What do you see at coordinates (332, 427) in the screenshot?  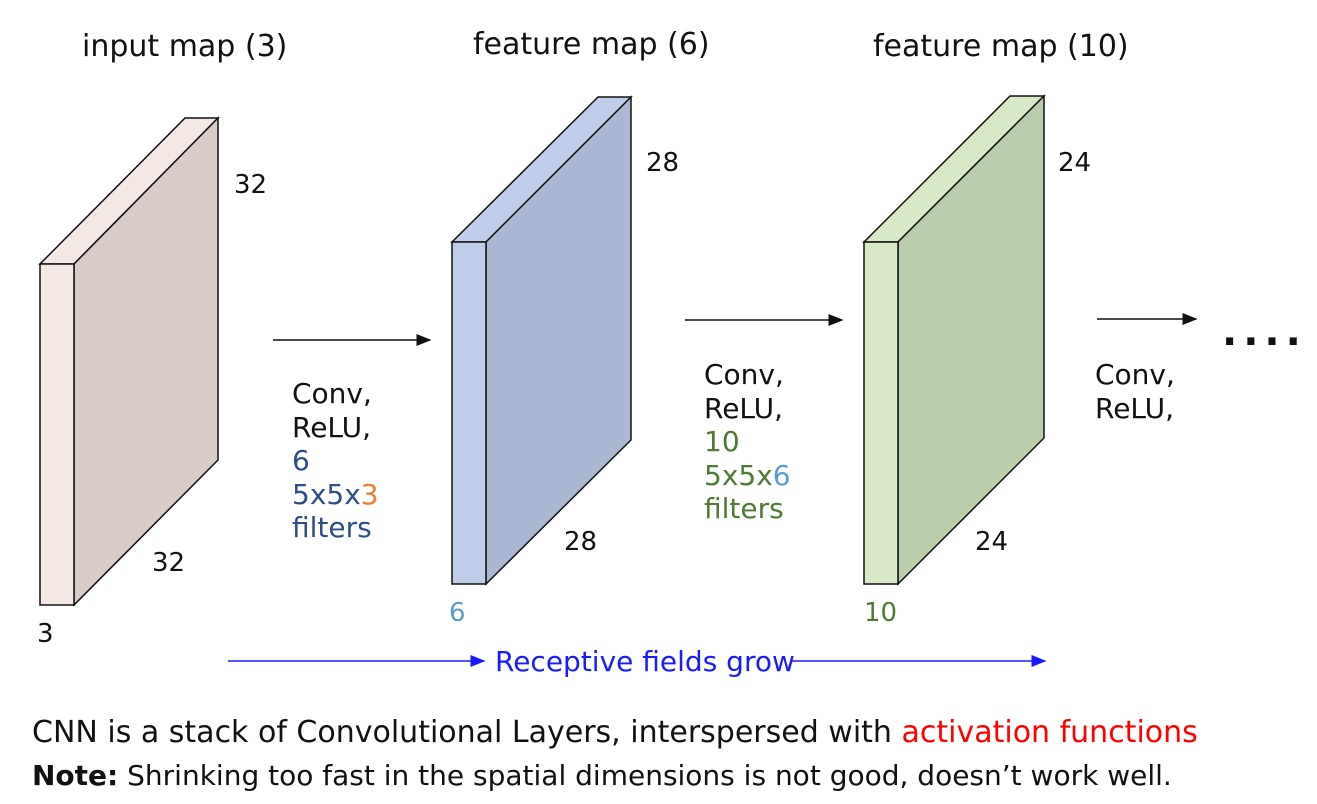 I see `conv1-line2: ReLU,` at bounding box center [332, 427].